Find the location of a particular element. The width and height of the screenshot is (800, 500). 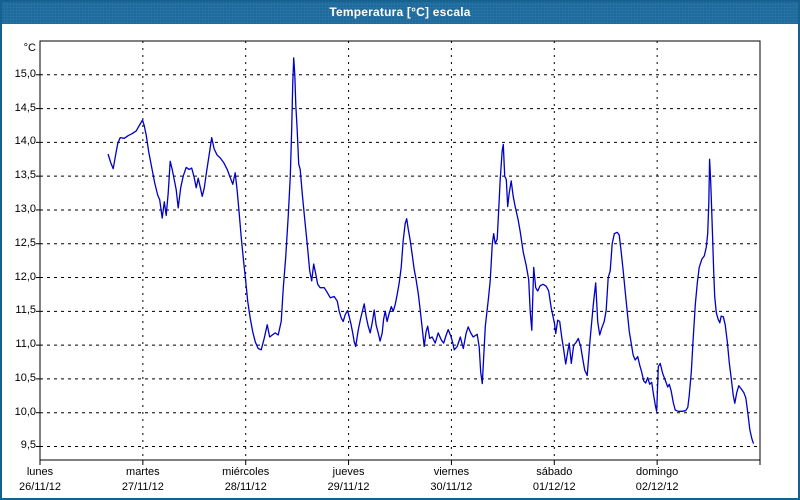

x-date-label: 29/11/12 is located at coordinates (348, 487).